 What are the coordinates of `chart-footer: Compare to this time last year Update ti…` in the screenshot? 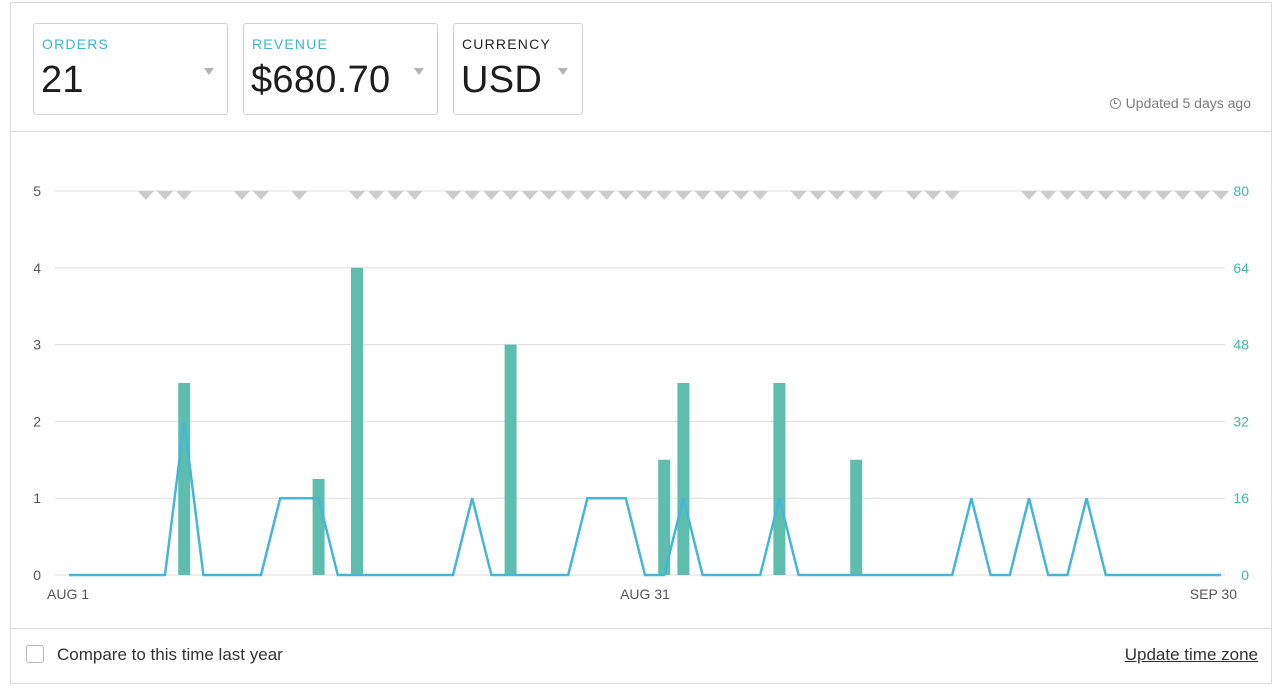 It's located at (641, 655).